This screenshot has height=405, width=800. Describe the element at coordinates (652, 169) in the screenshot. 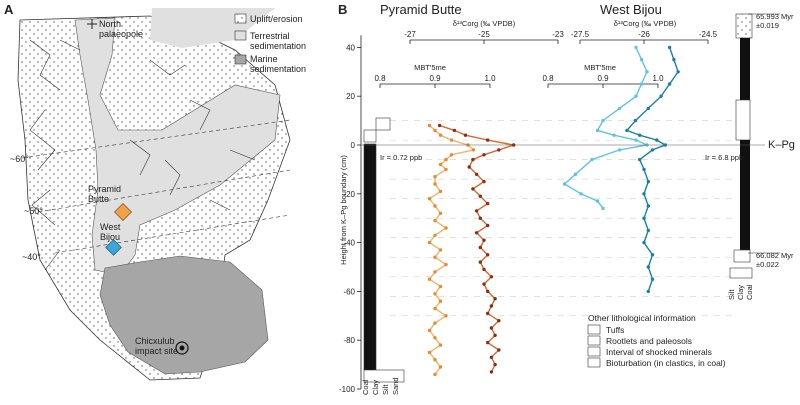

I see `series-line` at that location.